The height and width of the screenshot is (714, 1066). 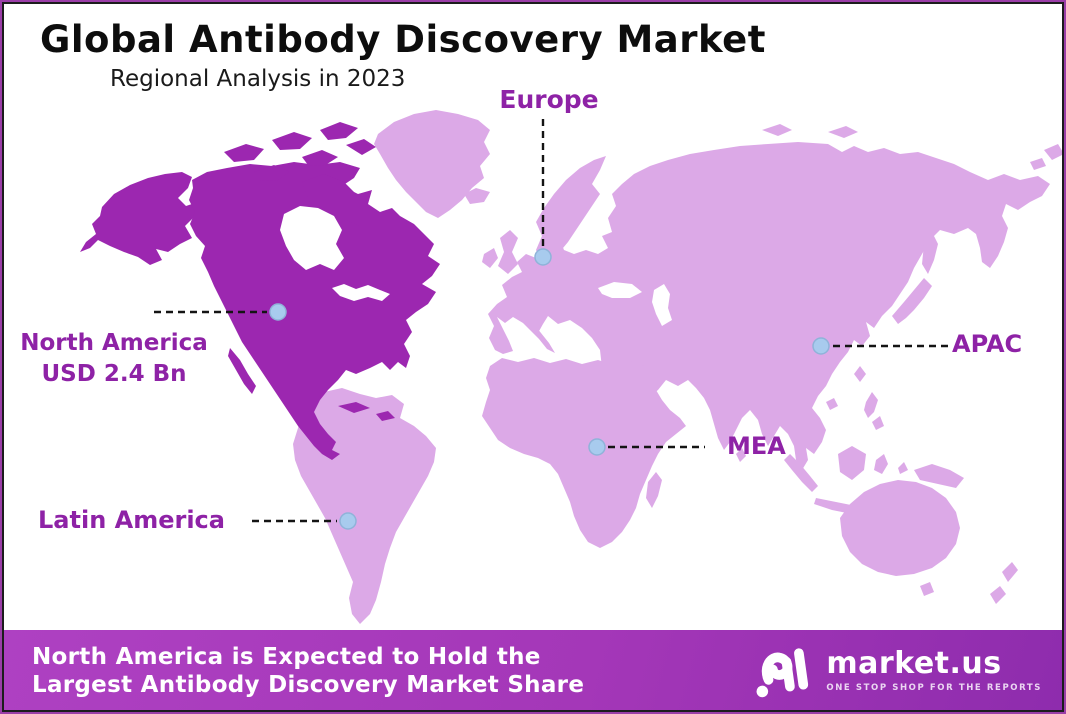 I want to click on region-label-apac: APAC, so click(x=987, y=344).